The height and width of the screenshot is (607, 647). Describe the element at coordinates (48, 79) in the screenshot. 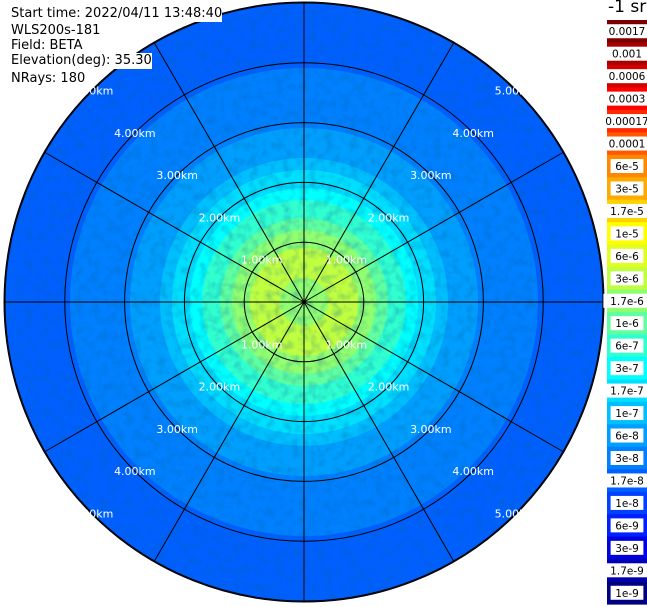

I see `nrays-label: NRays: 180` at that location.